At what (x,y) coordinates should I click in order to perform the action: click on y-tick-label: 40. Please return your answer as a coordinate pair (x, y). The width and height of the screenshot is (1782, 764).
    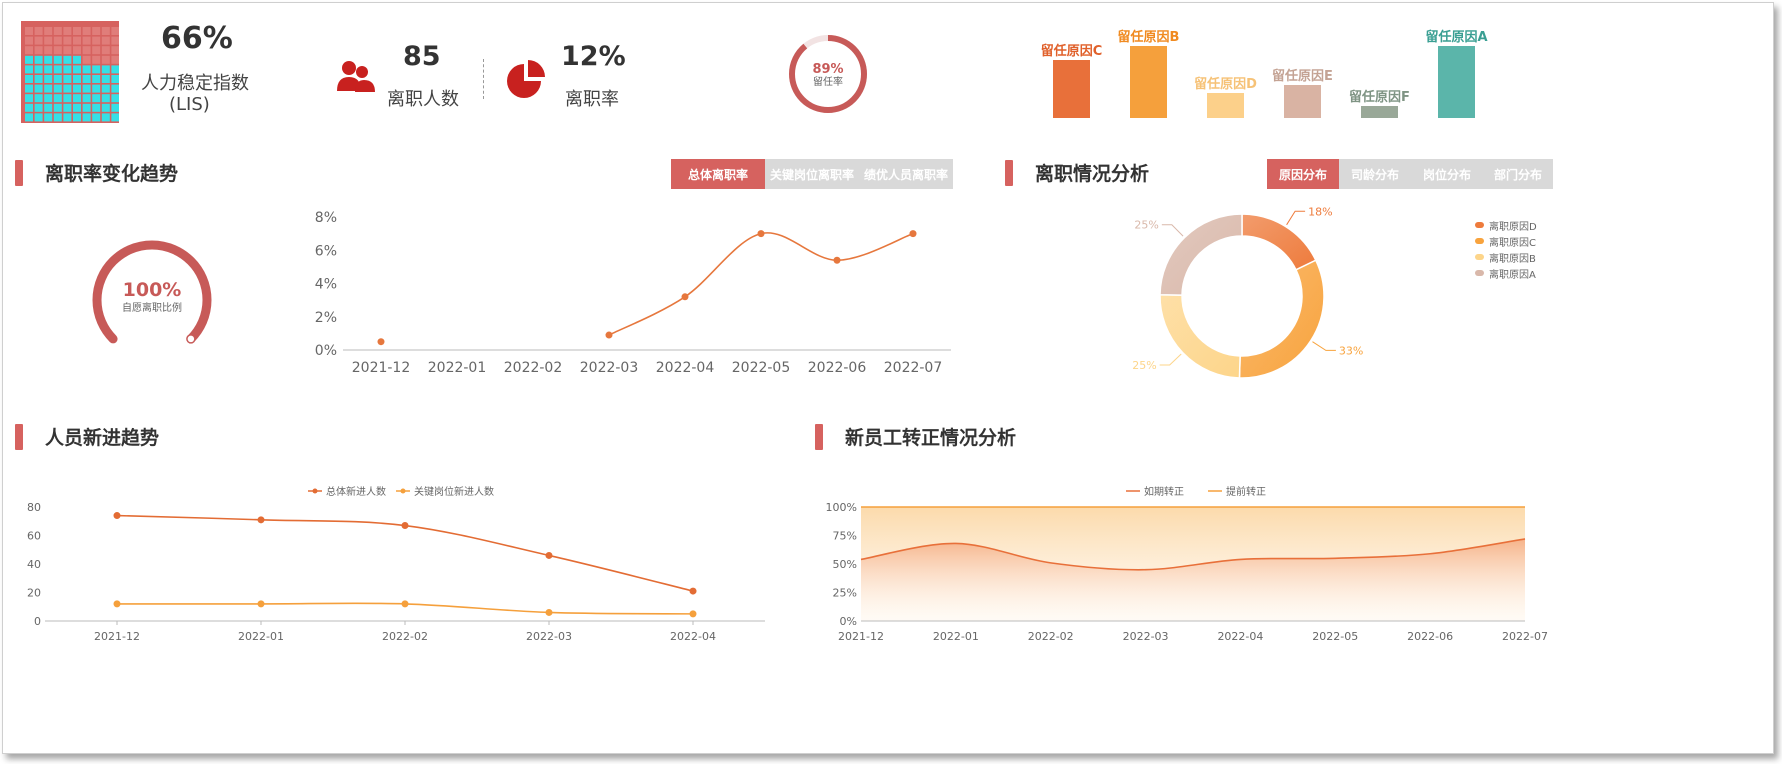
    Looking at the image, I should click on (34, 564).